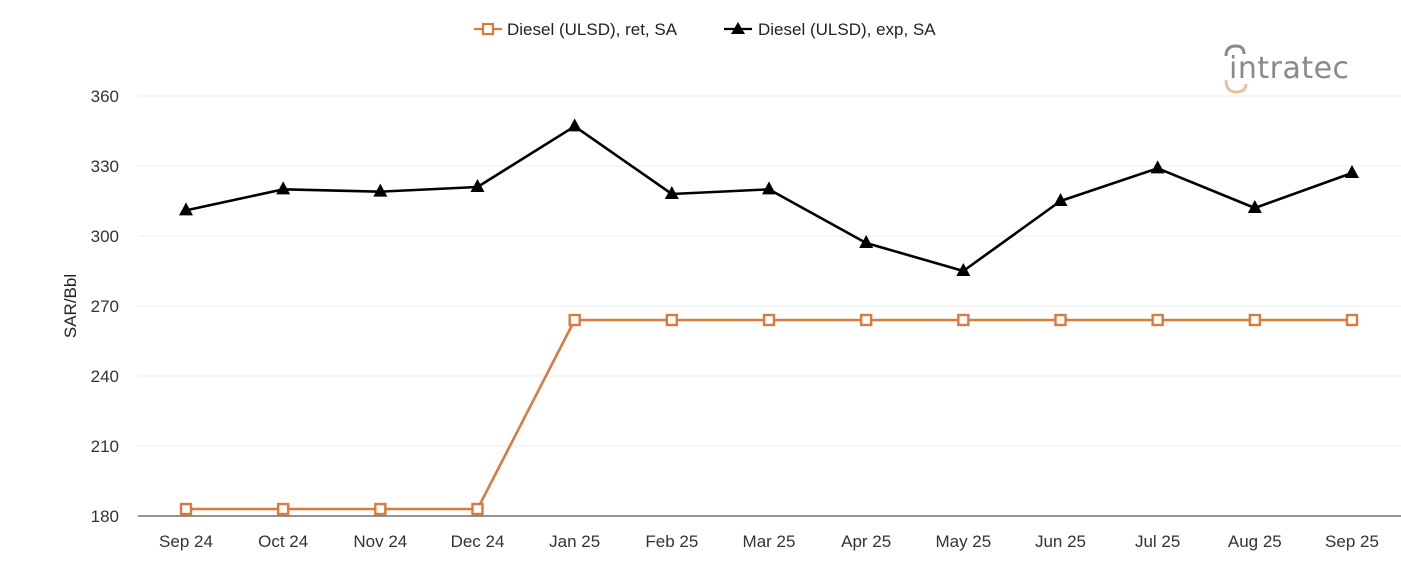  Describe the element at coordinates (592, 29) in the screenshot. I see `legend-label: Diesel (ULSD), ret, SA` at that location.